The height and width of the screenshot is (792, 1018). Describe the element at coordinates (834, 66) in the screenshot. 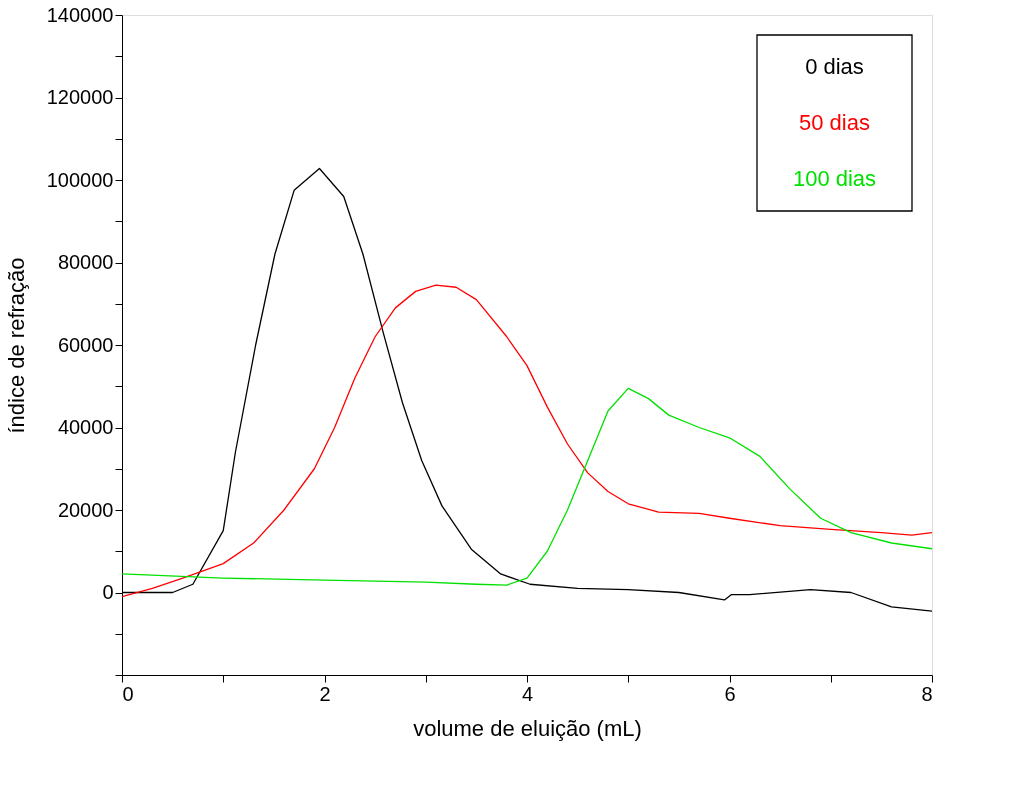

I see `text: 0 dias` at that location.